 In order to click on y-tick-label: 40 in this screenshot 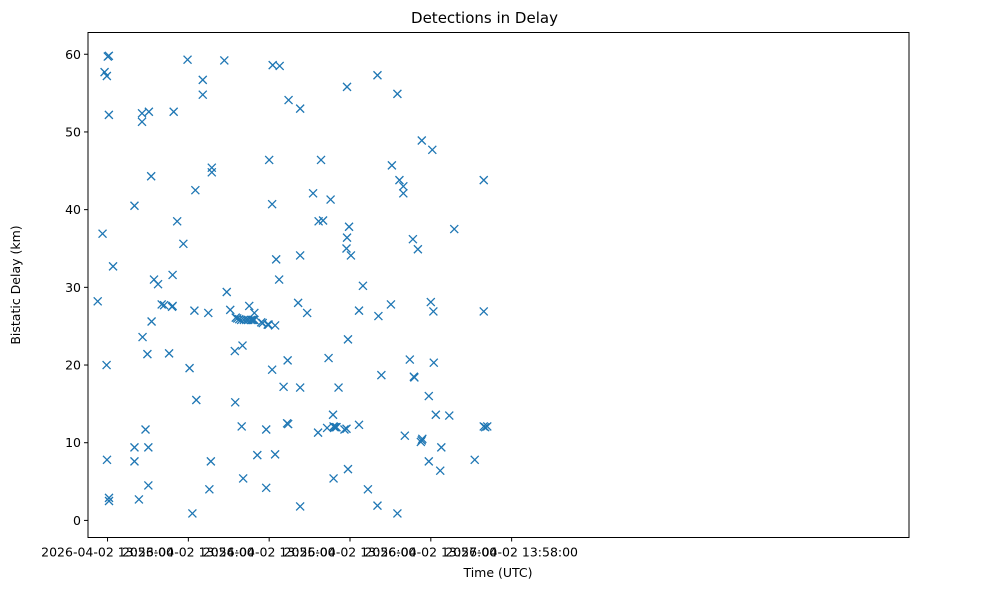, I will do `click(73, 209)`.